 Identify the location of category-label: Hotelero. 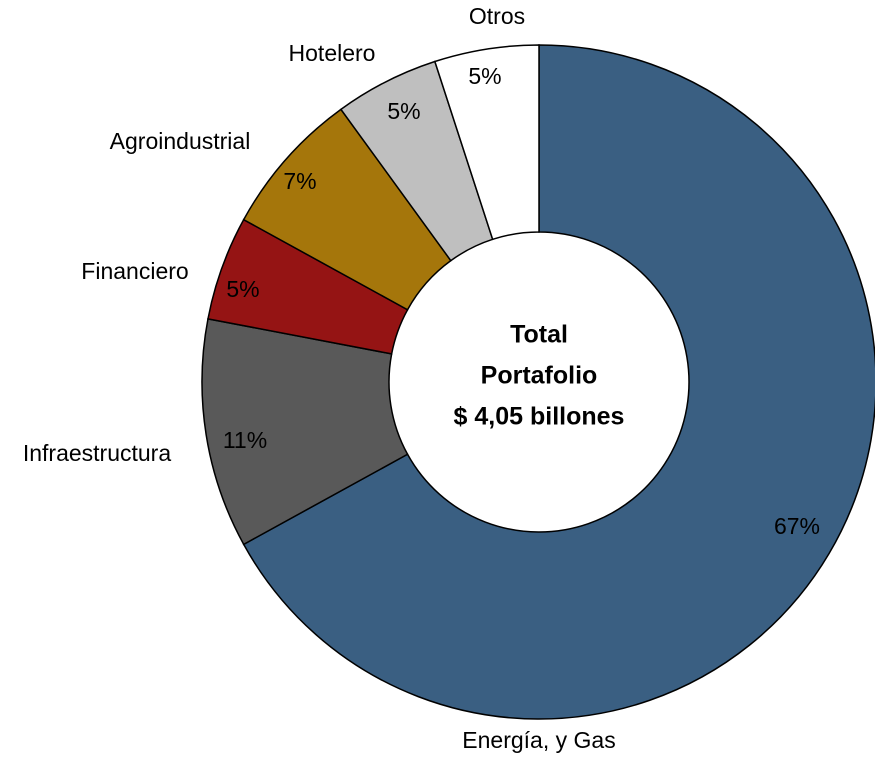
(332, 53).